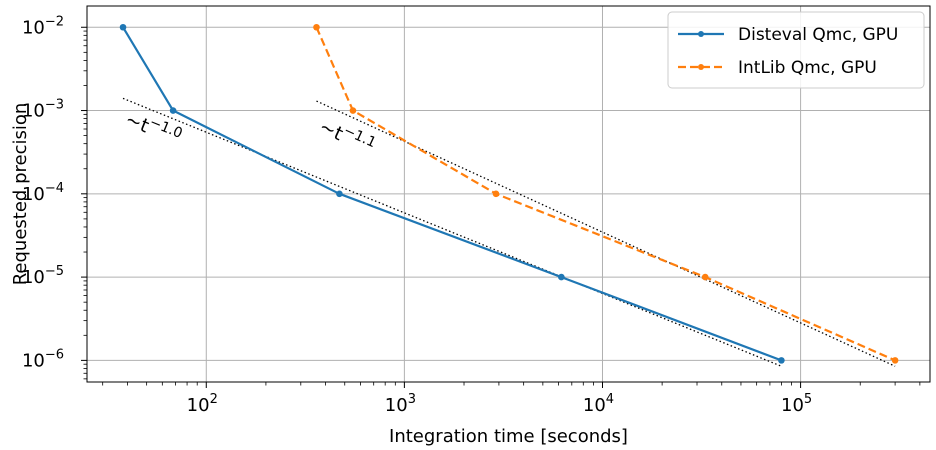 This screenshot has width=936, height=450. I want to click on x-tick-label: 10⁵, so click(796, 404).